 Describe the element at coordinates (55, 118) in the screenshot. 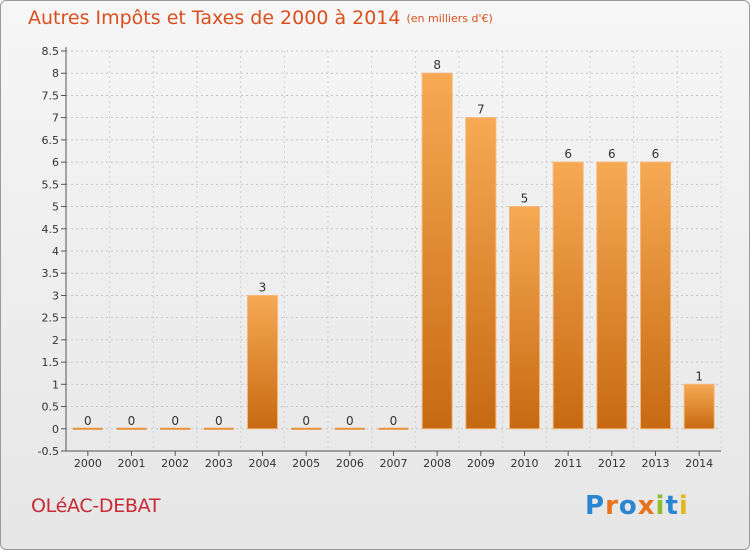

I see `y-tick-label: 7` at that location.